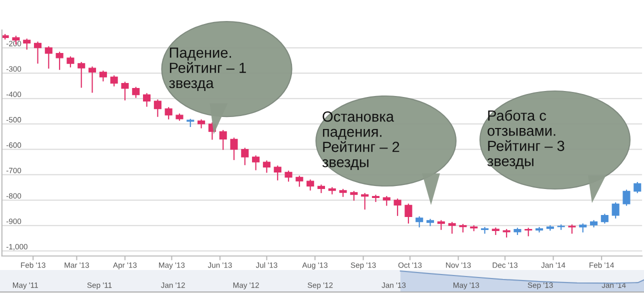  What do you see at coordinates (525, 140) in the screenshot?
I see `annotation: Работа с отзывами. Рейтинг – 3 звезды` at bounding box center [525, 140].